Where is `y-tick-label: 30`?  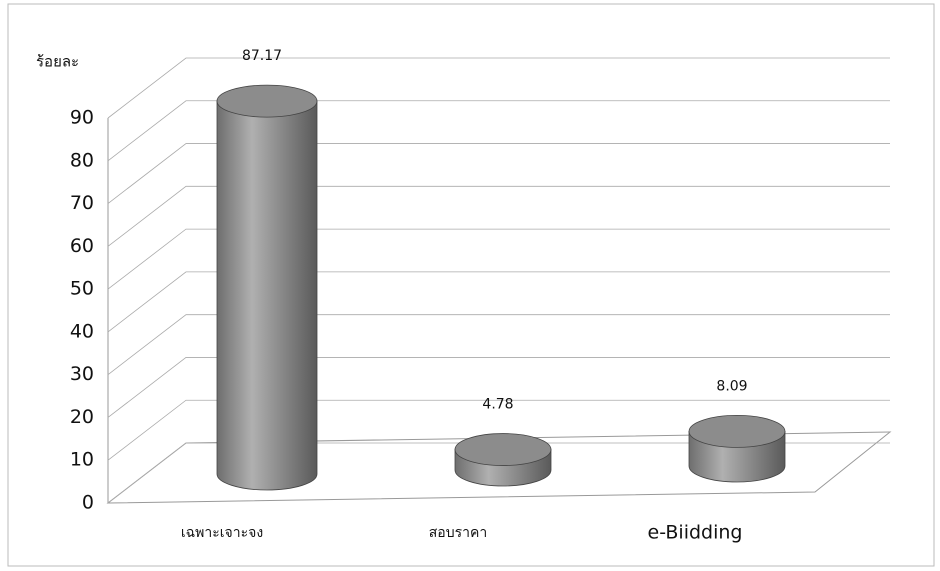
y-tick-label: 30 is located at coordinates (82, 374).